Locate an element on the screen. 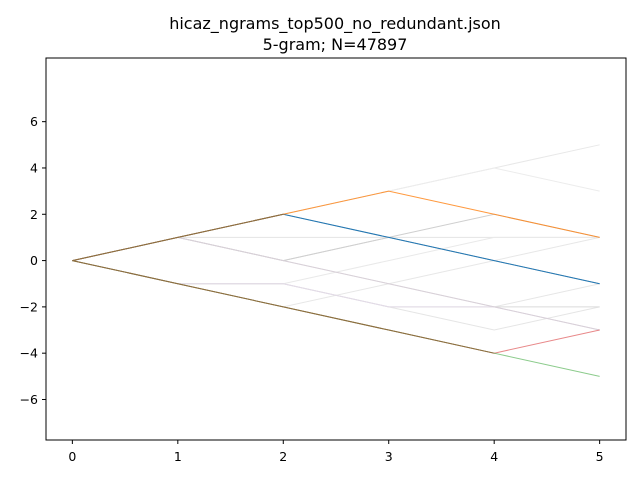 The image size is (640, 480). y-axis: −6 −4 −2 0 2 4 6 is located at coordinates (33, 260).